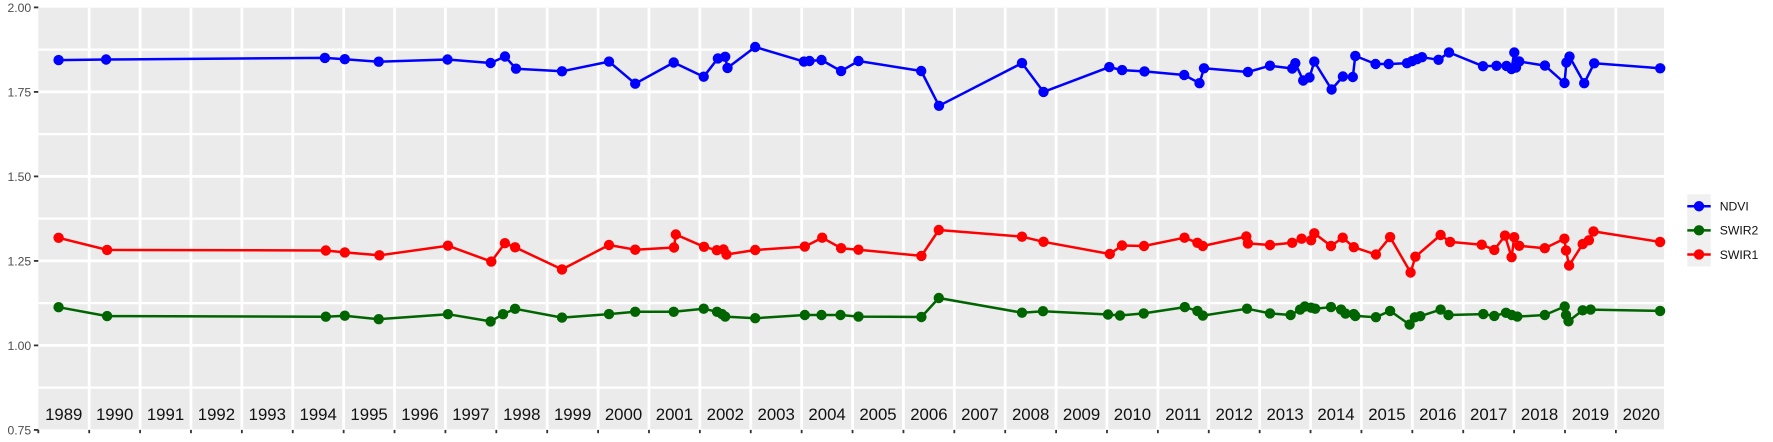 The height and width of the screenshot is (442, 1773). What do you see at coordinates (979, 414) in the screenshot?
I see `svg-text: 2007` at bounding box center [979, 414].